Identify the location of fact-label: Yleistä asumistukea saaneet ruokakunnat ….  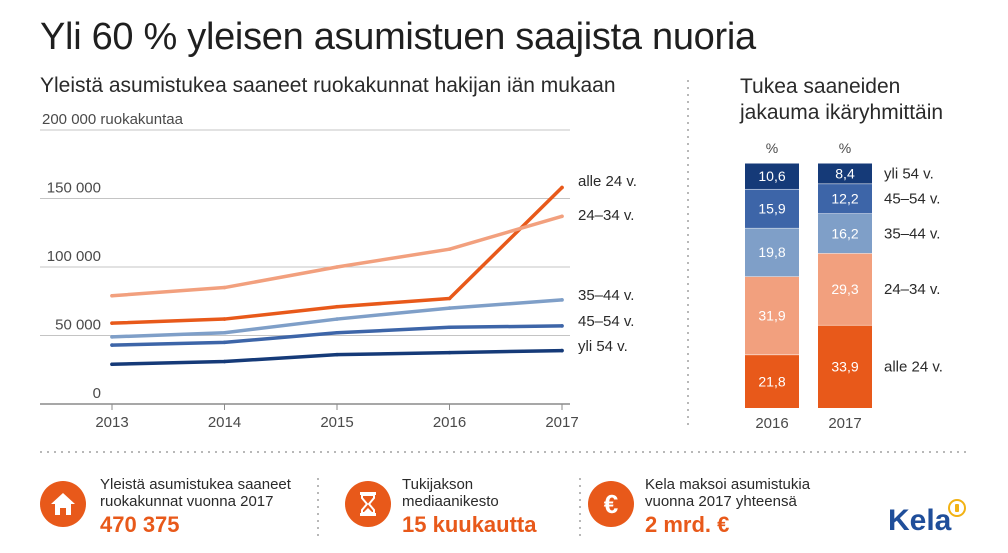
(195, 493).